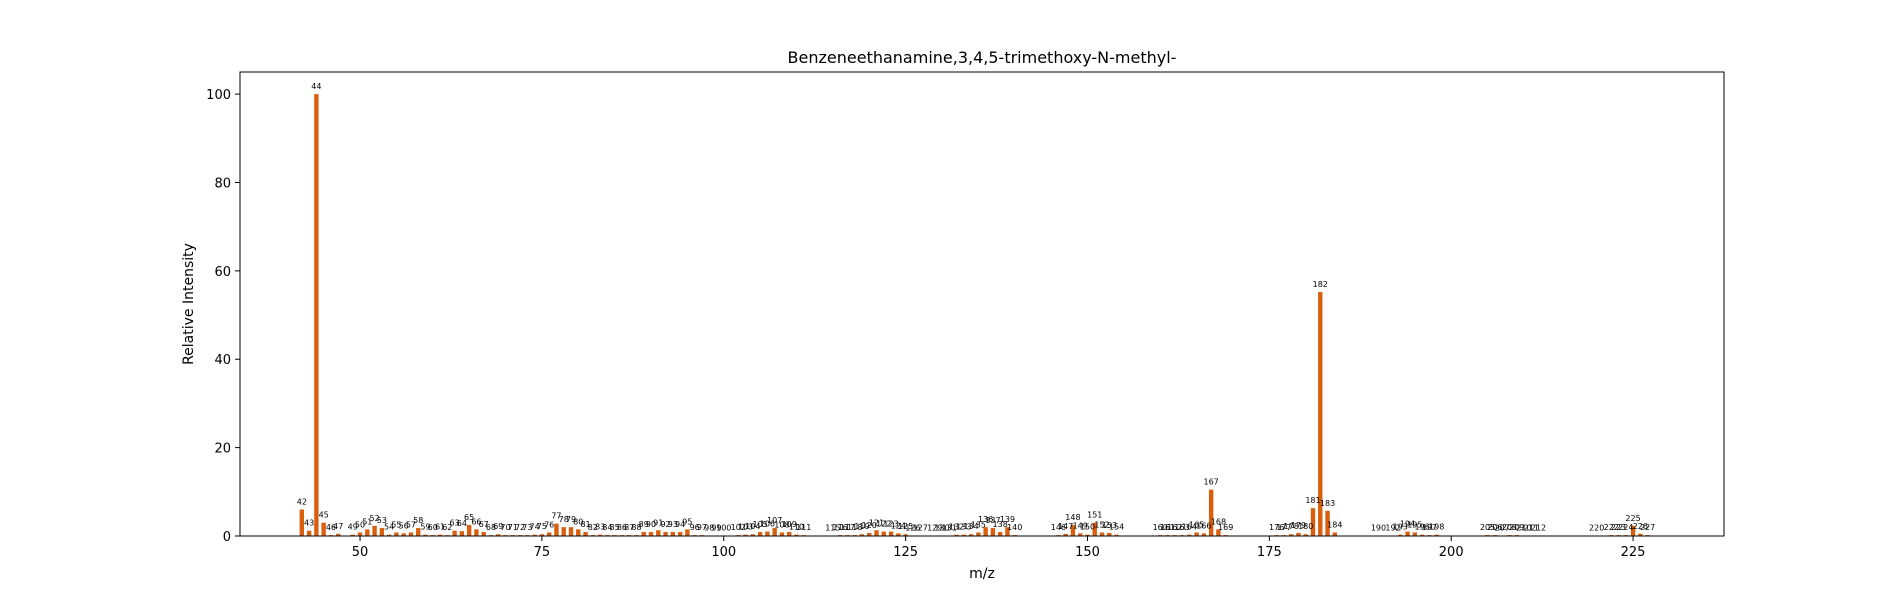 Image resolution: width=1900 pixels, height=600 pixels. I want to click on data-label-mz-87: 87, so click(629, 527).